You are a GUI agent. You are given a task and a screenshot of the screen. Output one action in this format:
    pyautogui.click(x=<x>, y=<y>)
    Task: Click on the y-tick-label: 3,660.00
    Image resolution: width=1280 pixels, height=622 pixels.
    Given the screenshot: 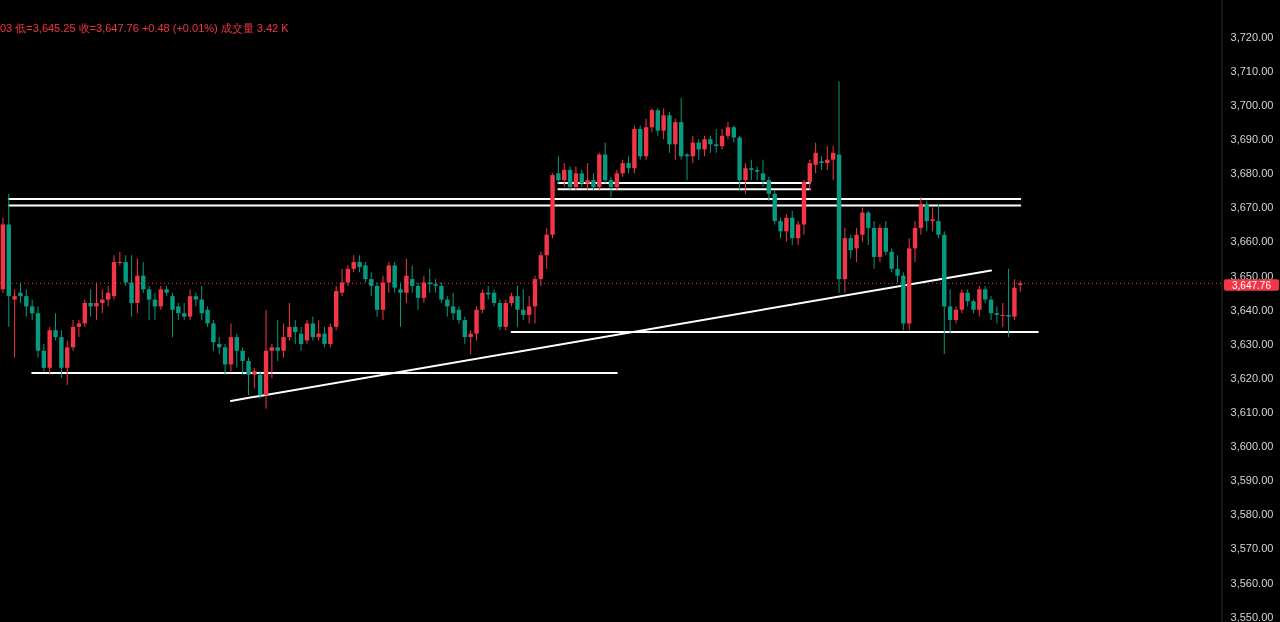 What is the action you would take?
    pyautogui.click(x=1252, y=241)
    